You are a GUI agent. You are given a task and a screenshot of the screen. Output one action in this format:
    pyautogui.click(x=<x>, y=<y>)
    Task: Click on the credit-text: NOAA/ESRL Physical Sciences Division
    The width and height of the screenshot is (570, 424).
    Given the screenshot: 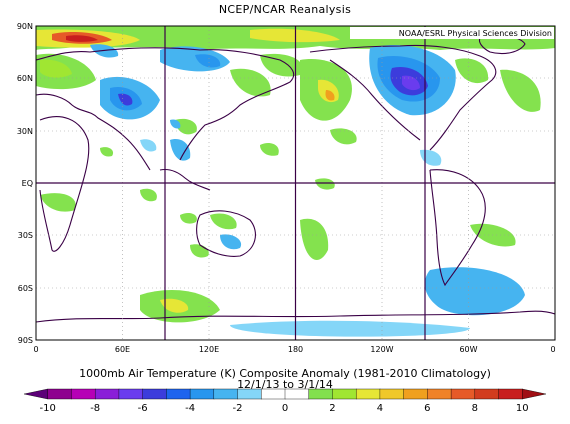 What is the action you would take?
    pyautogui.click(x=475, y=33)
    